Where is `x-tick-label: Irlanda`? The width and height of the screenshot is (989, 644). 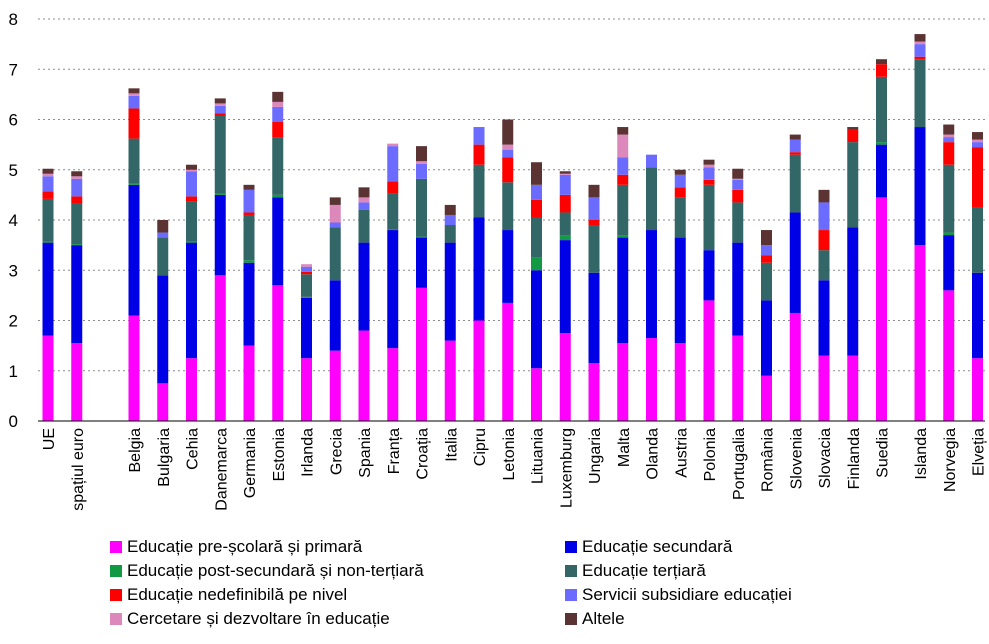 x-tick-label: Irlanda is located at coordinates (308, 452).